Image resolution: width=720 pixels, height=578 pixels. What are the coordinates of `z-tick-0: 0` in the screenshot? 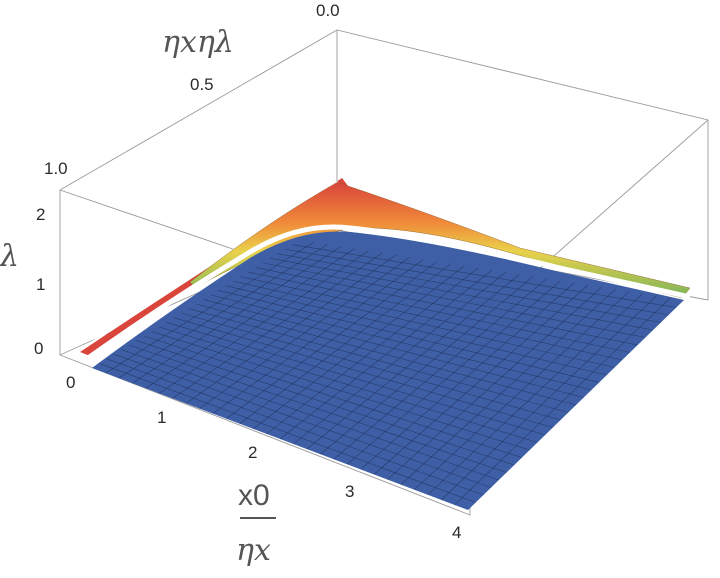 It's located at (38, 348).